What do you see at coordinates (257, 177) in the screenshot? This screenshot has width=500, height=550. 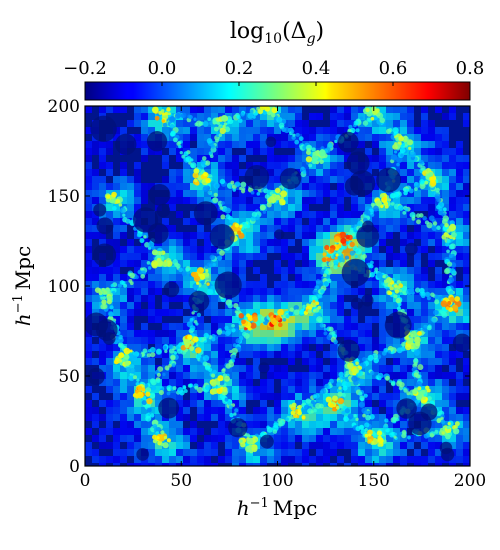 I see `void-region` at bounding box center [257, 177].